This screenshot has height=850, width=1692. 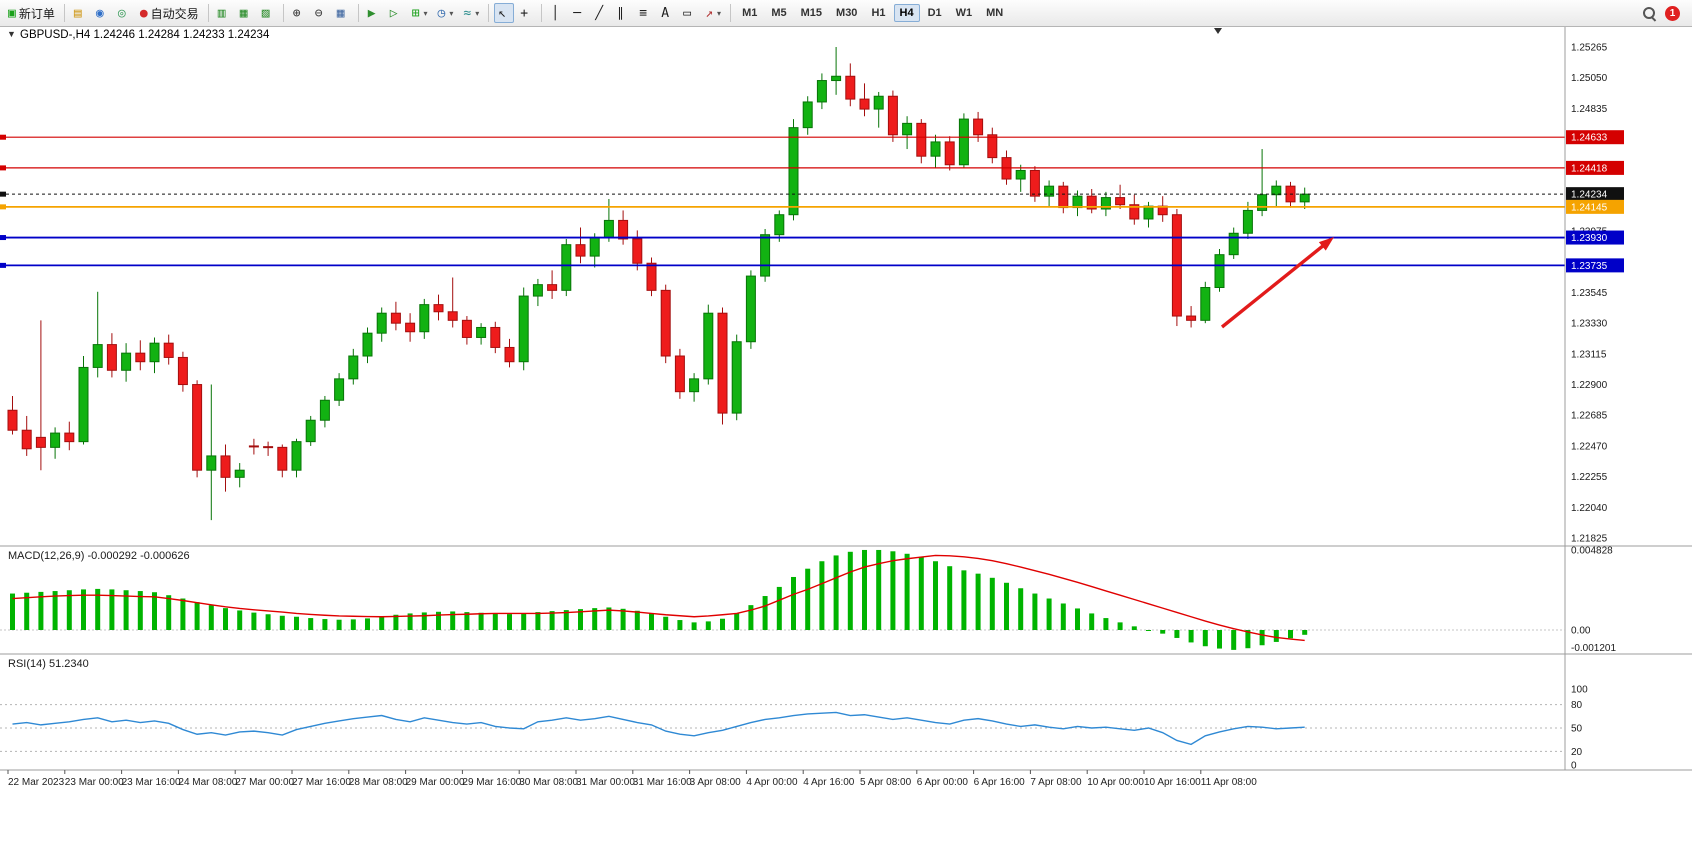 I want to click on price-tick-label: 1.22900, so click(x=1589, y=385).